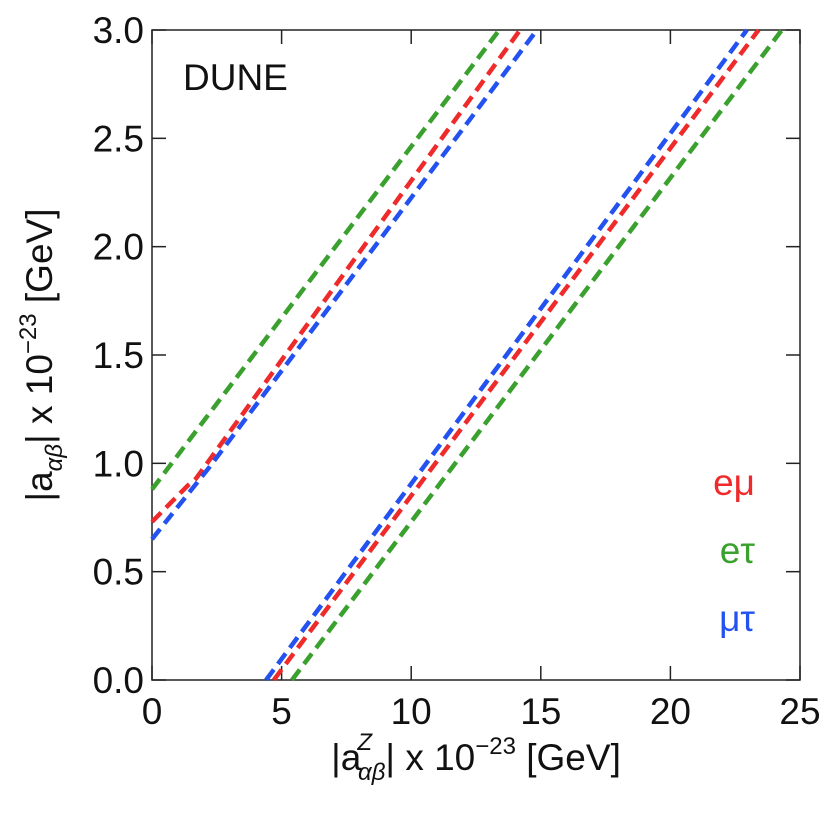 The height and width of the screenshot is (829, 830). Describe the element at coordinates (540, 711) in the screenshot. I see `x-tick-label: 15` at that location.